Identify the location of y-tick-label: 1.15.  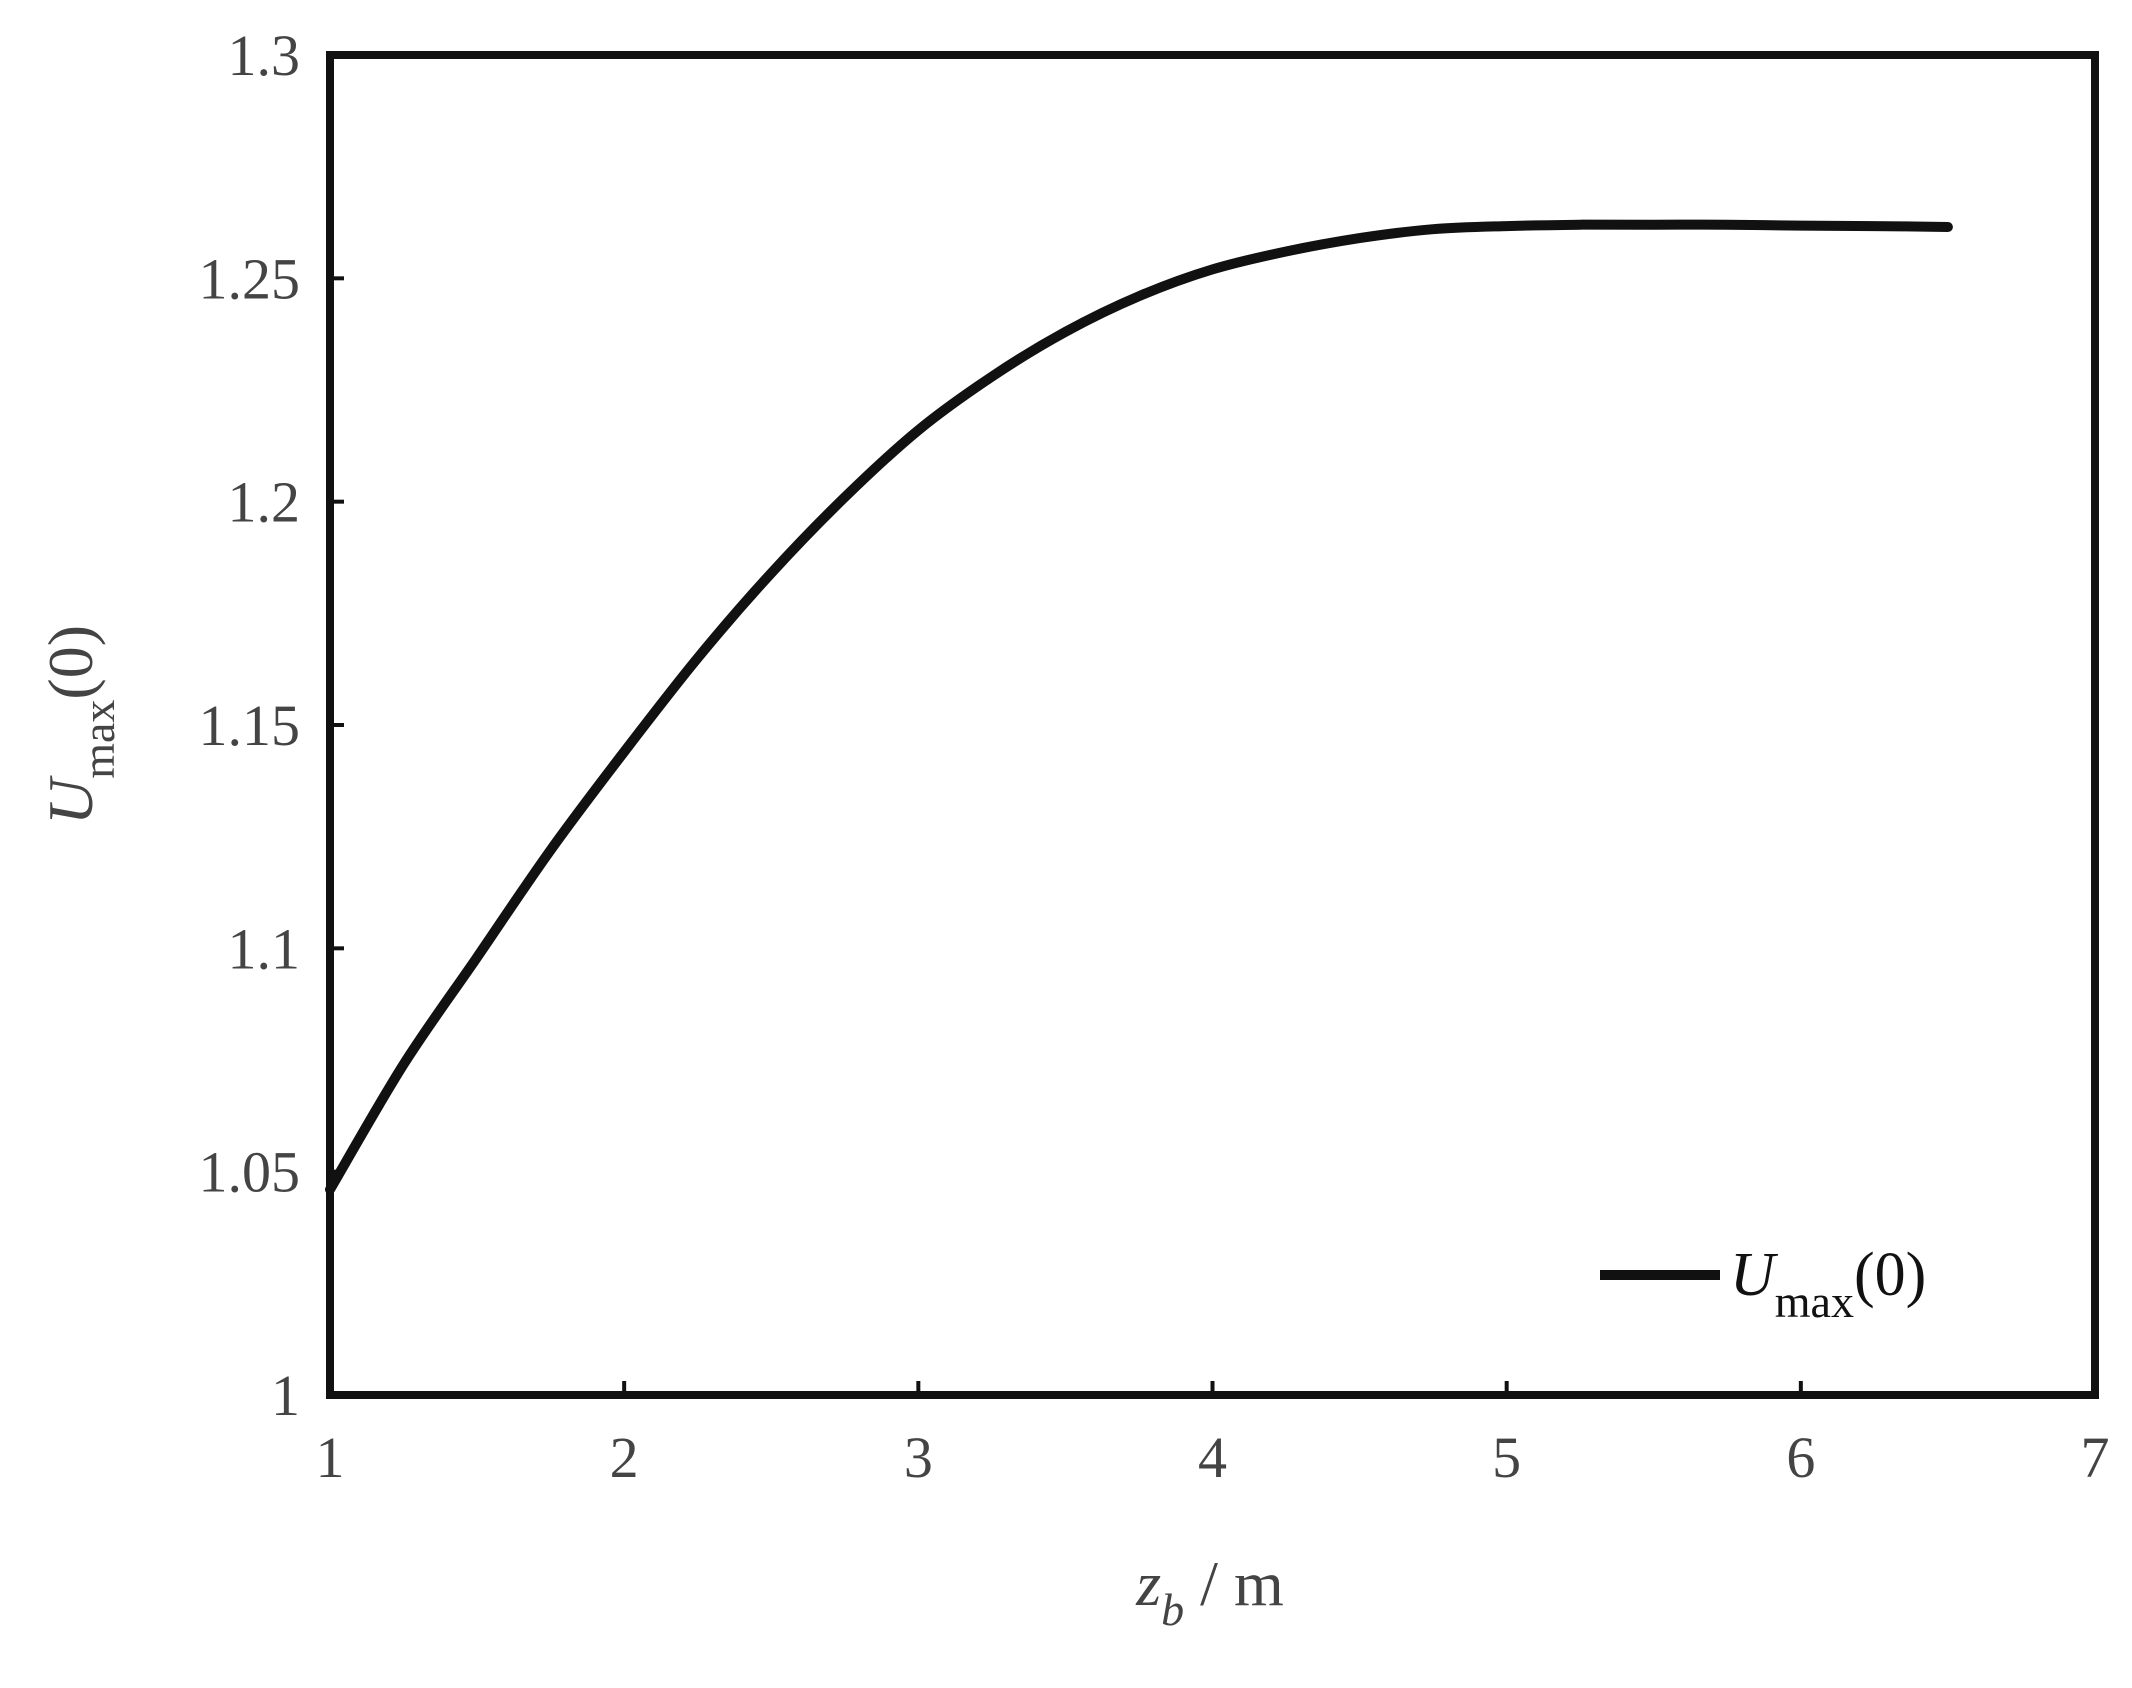
(250, 725).